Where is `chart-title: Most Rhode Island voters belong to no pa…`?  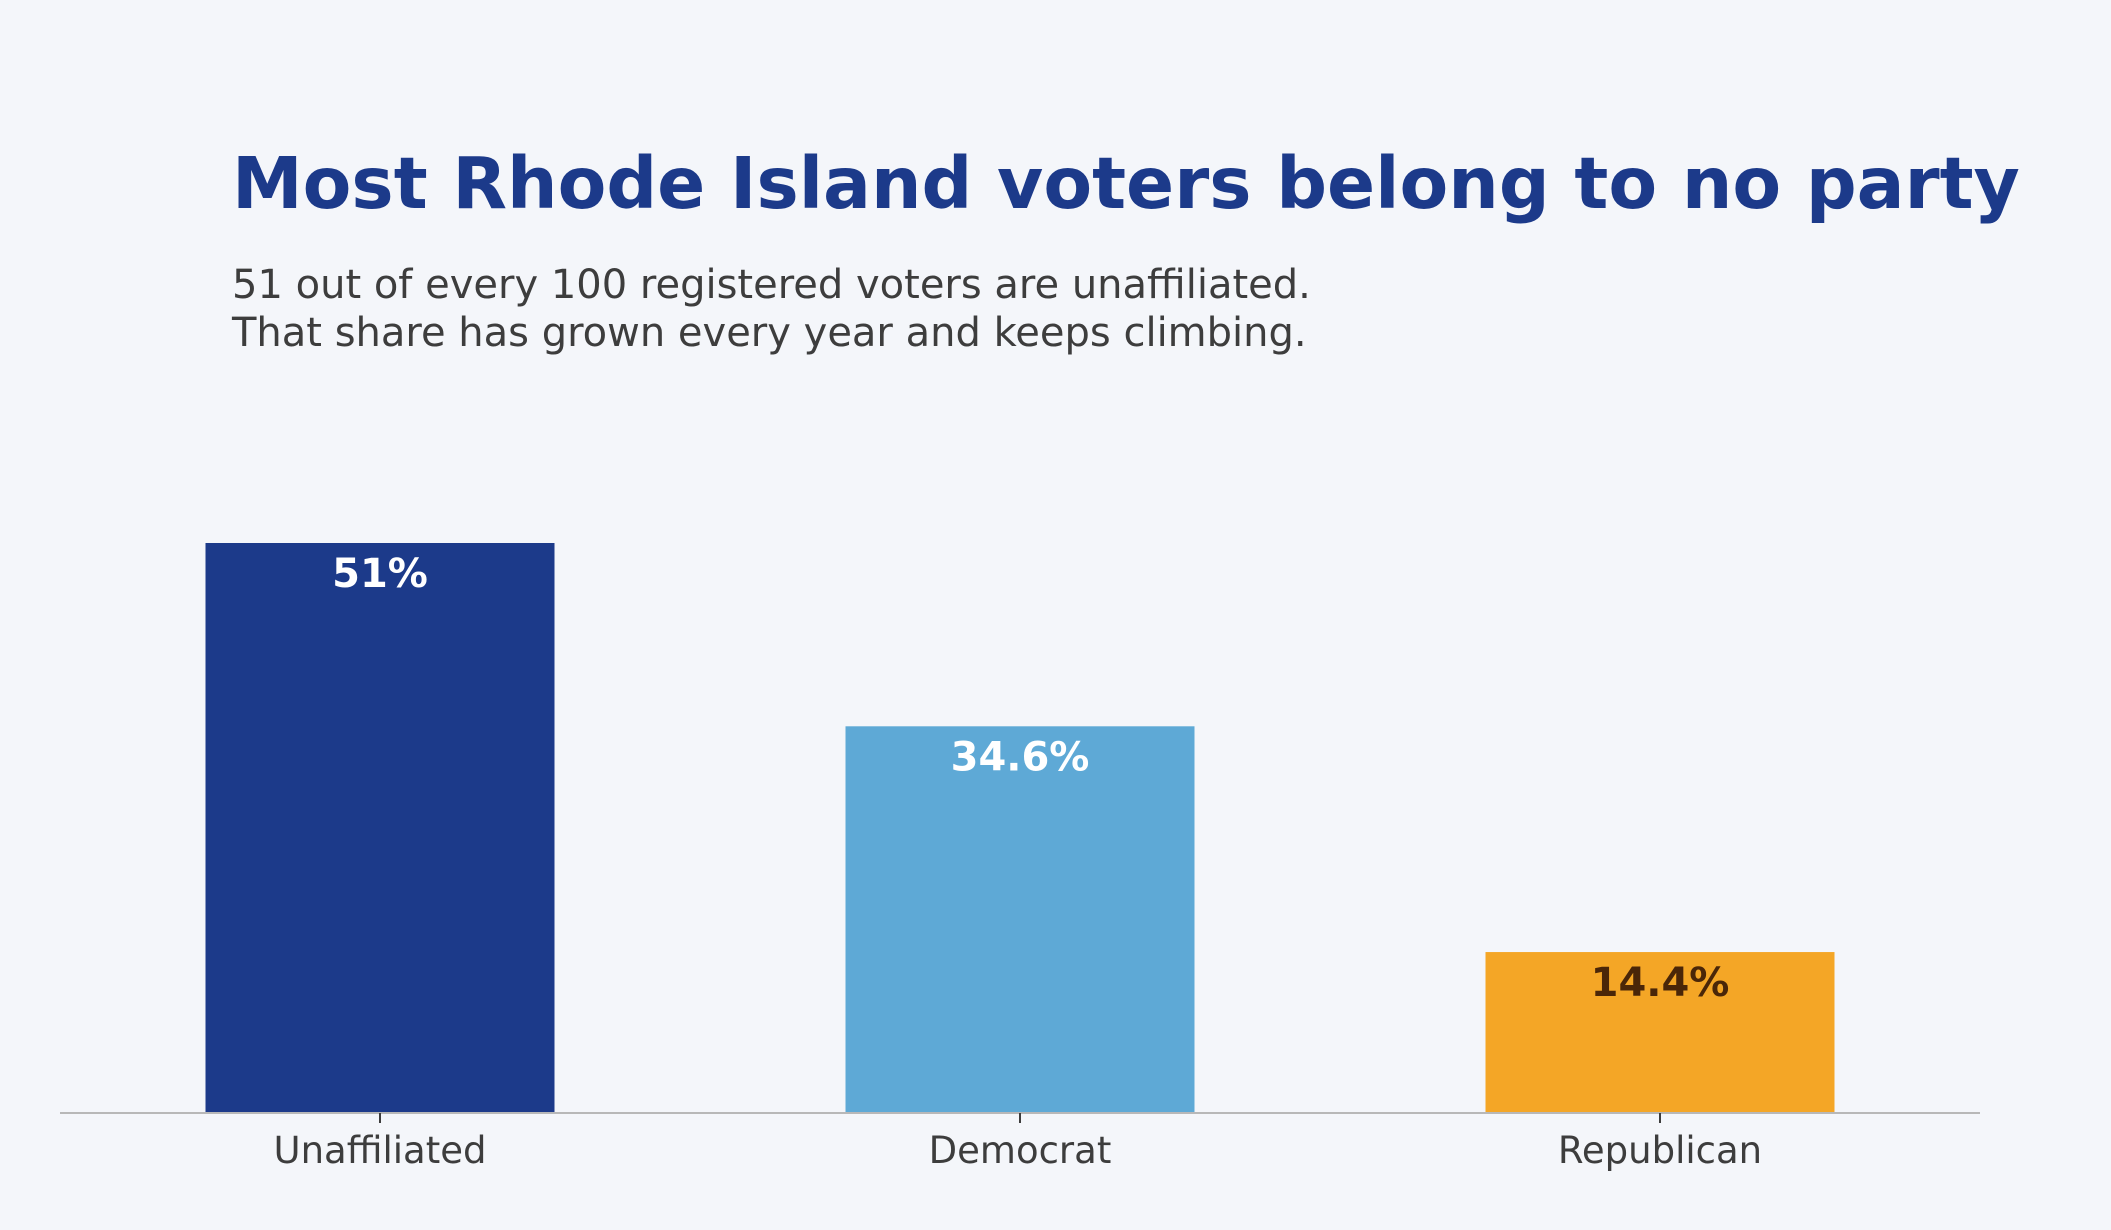
chart-title: Most Rhode Island voters belong to no pa… is located at coordinates (1126, 183).